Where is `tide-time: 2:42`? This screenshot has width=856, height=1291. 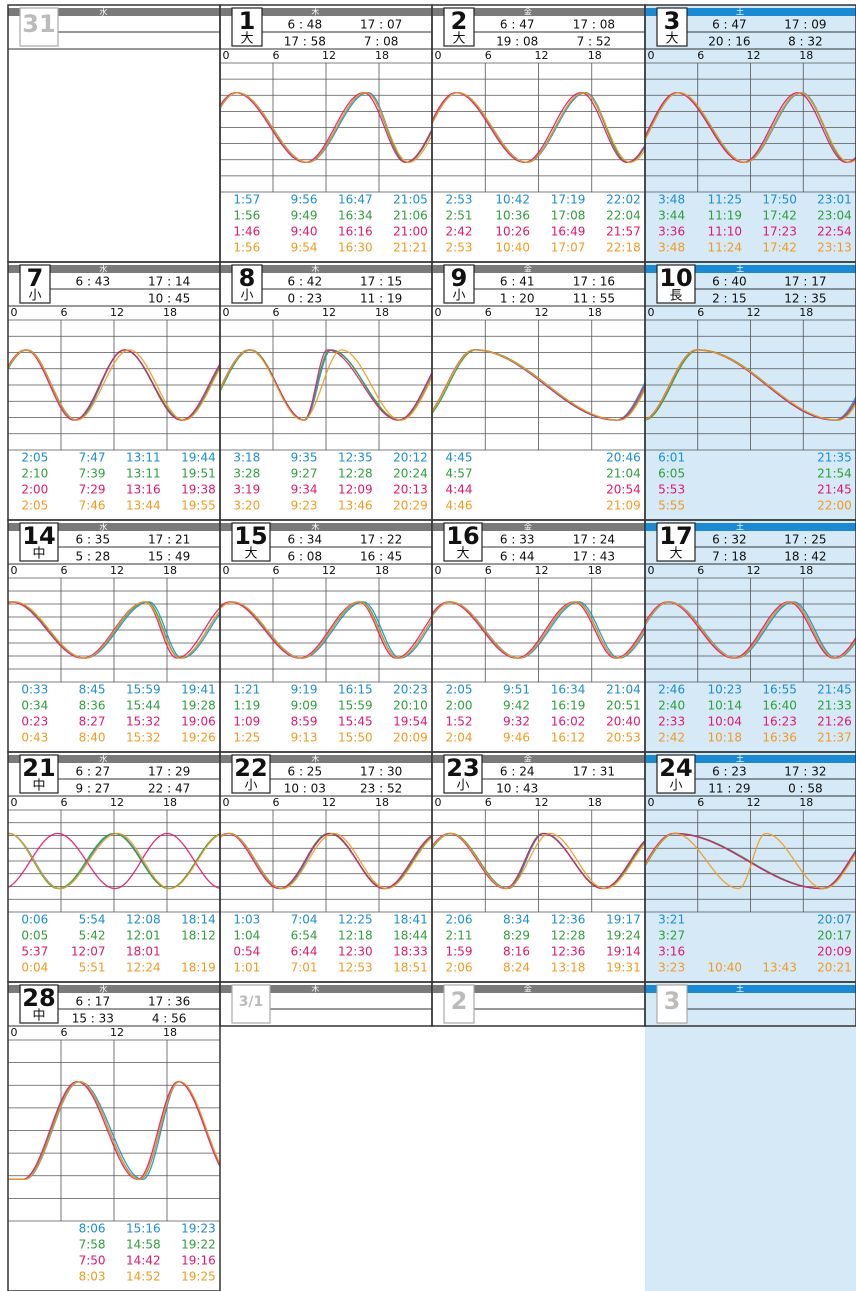 tide-time: 2:42 is located at coordinates (459, 232).